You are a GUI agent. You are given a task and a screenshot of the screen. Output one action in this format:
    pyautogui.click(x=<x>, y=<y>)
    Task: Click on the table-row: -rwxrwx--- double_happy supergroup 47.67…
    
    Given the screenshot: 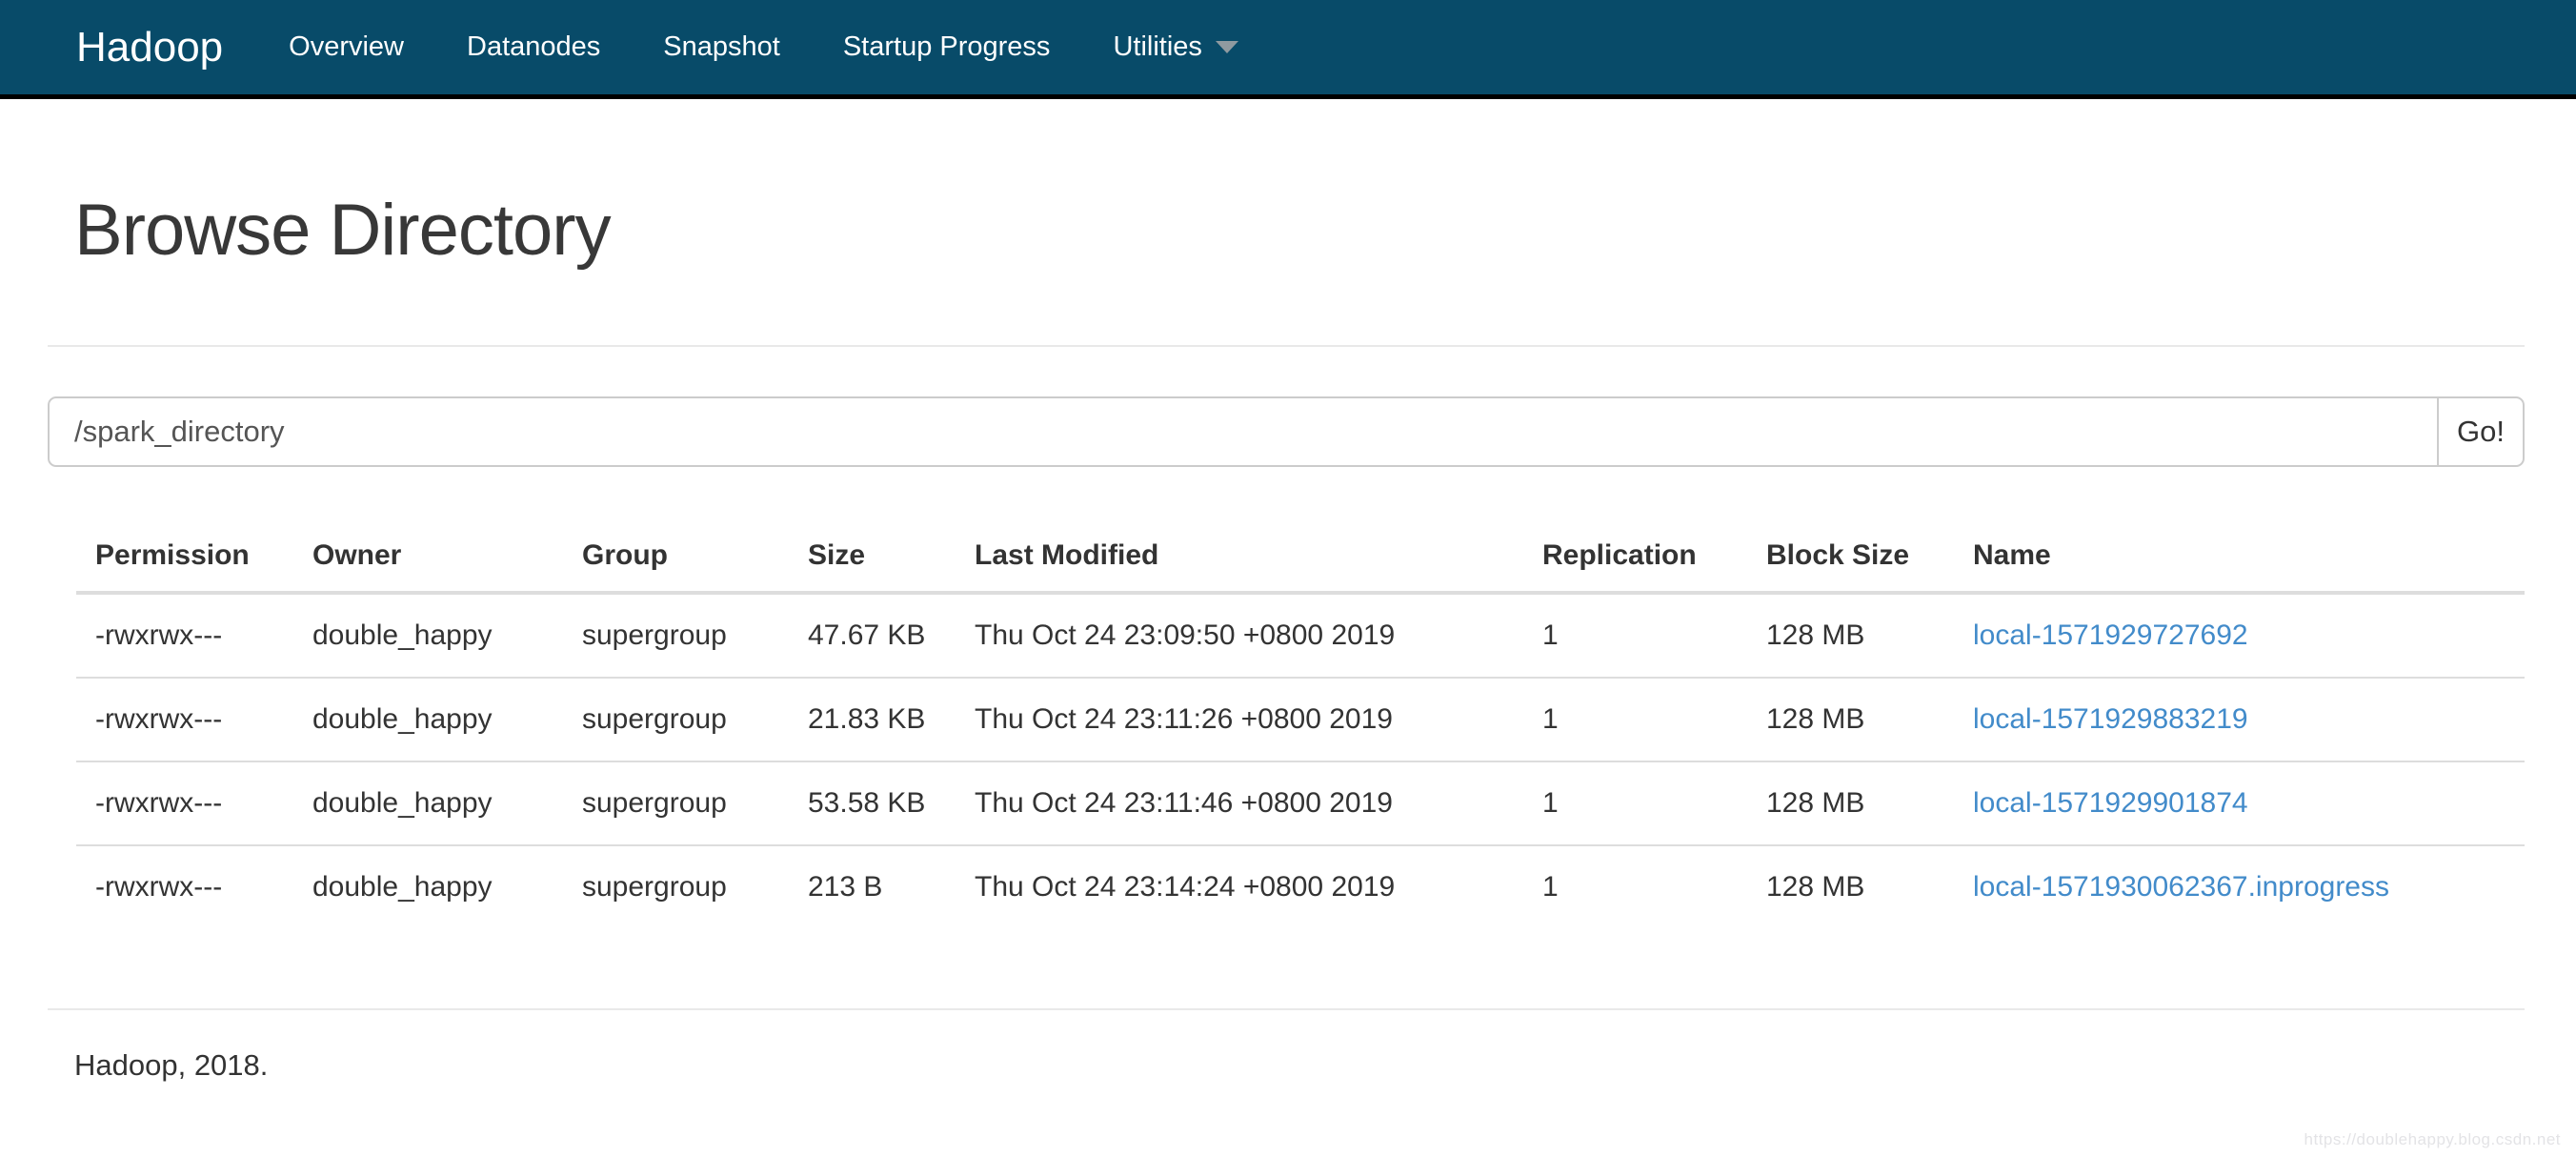 What is the action you would take?
    pyautogui.click(x=1301, y=635)
    